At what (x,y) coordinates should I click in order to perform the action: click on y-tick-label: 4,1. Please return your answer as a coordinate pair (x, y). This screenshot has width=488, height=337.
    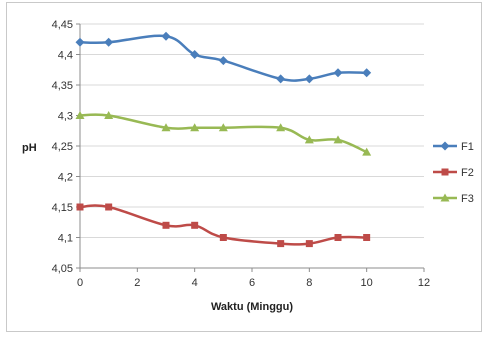
    Looking at the image, I should click on (65, 239).